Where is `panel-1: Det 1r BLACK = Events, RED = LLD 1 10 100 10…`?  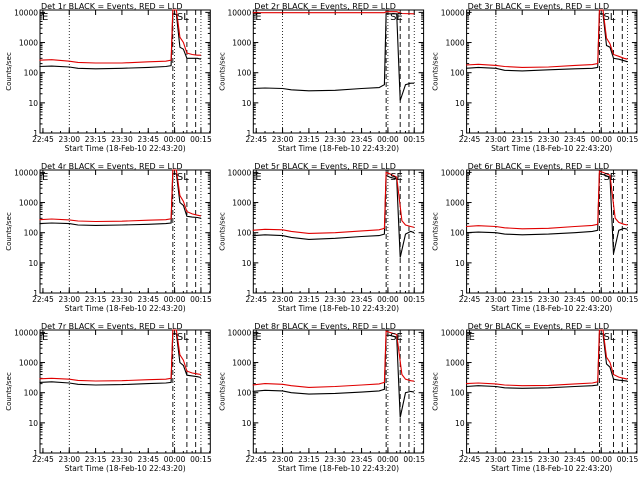
panel-1: Det 1r BLACK = Events, RED = LLD 1 10 100 10… is located at coordinates (108, 77).